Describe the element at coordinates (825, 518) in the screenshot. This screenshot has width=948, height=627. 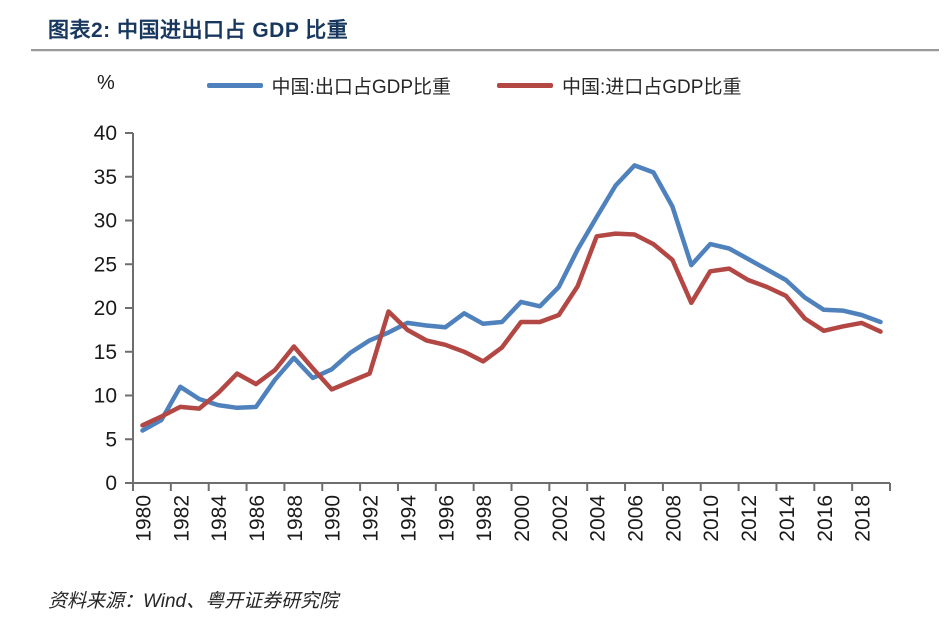
I see `x-axis-tick-label: 2016` at that location.